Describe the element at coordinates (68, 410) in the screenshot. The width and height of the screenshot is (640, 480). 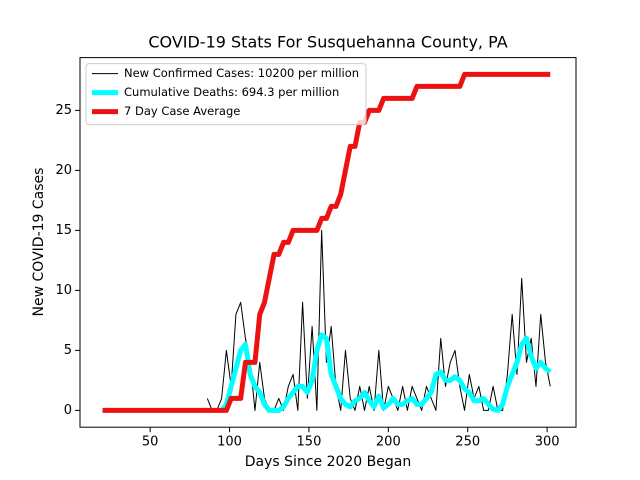
I see `y-tick-label: 0` at that location.